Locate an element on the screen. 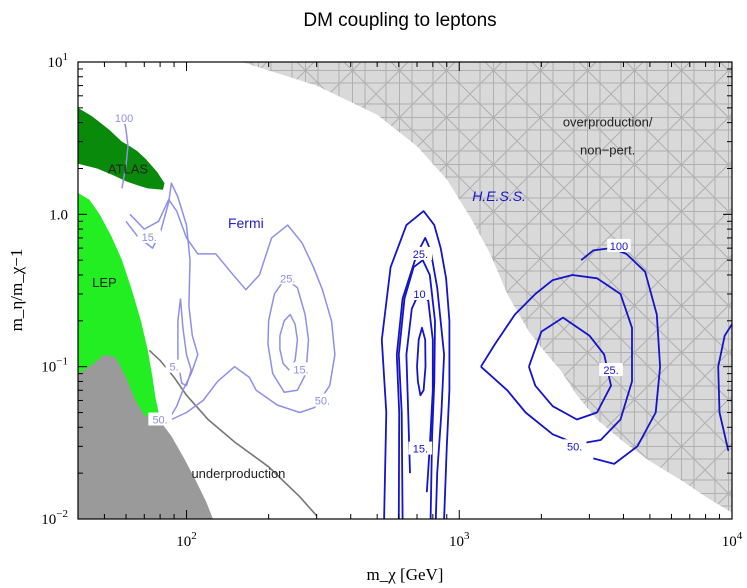 This screenshot has height=588, width=747. x-tick-label: 10³ is located at coordinates (459, 540).